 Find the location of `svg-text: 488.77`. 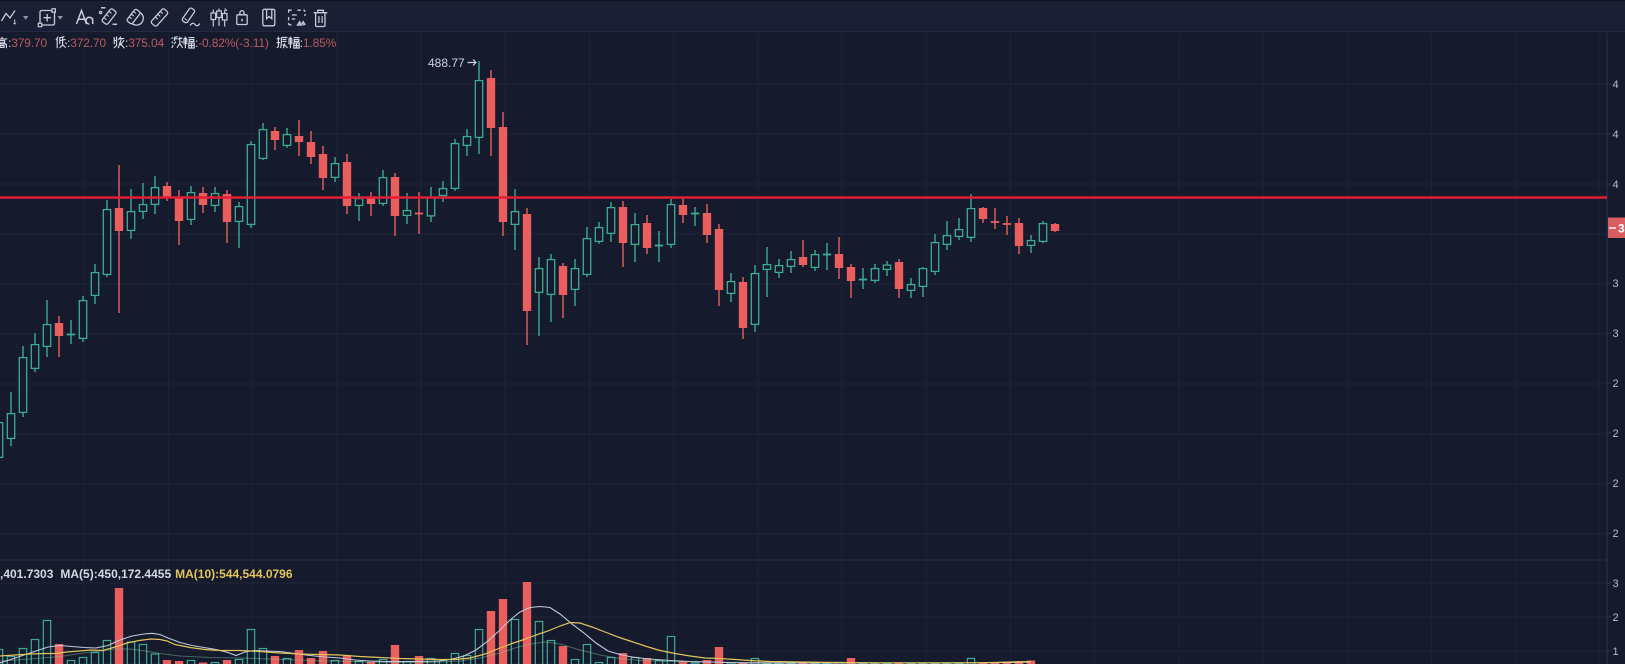

svg-text: 488.77 is located at coordinates (446, 63).